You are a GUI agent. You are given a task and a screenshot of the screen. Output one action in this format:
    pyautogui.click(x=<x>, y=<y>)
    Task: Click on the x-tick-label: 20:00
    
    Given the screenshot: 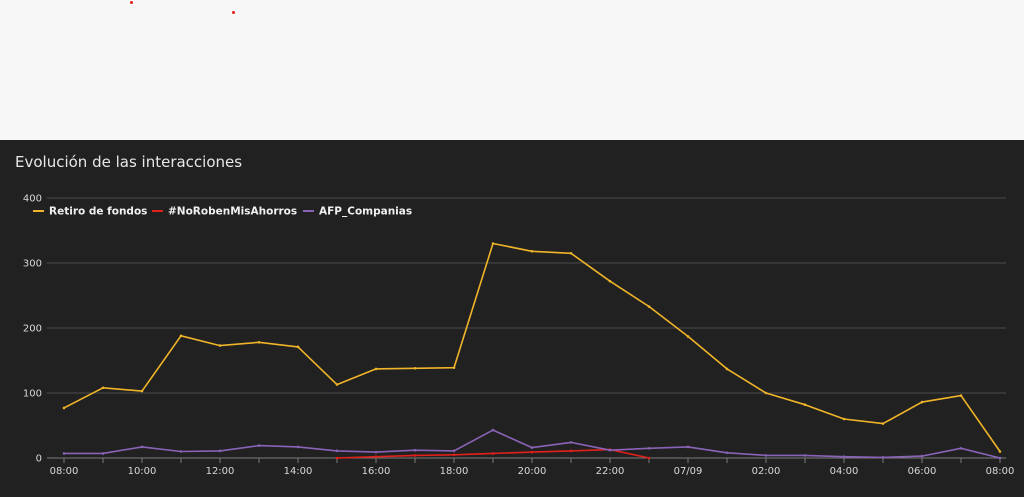 What is the action you would take?
    pyautogui.click(x=532, y=471)
    